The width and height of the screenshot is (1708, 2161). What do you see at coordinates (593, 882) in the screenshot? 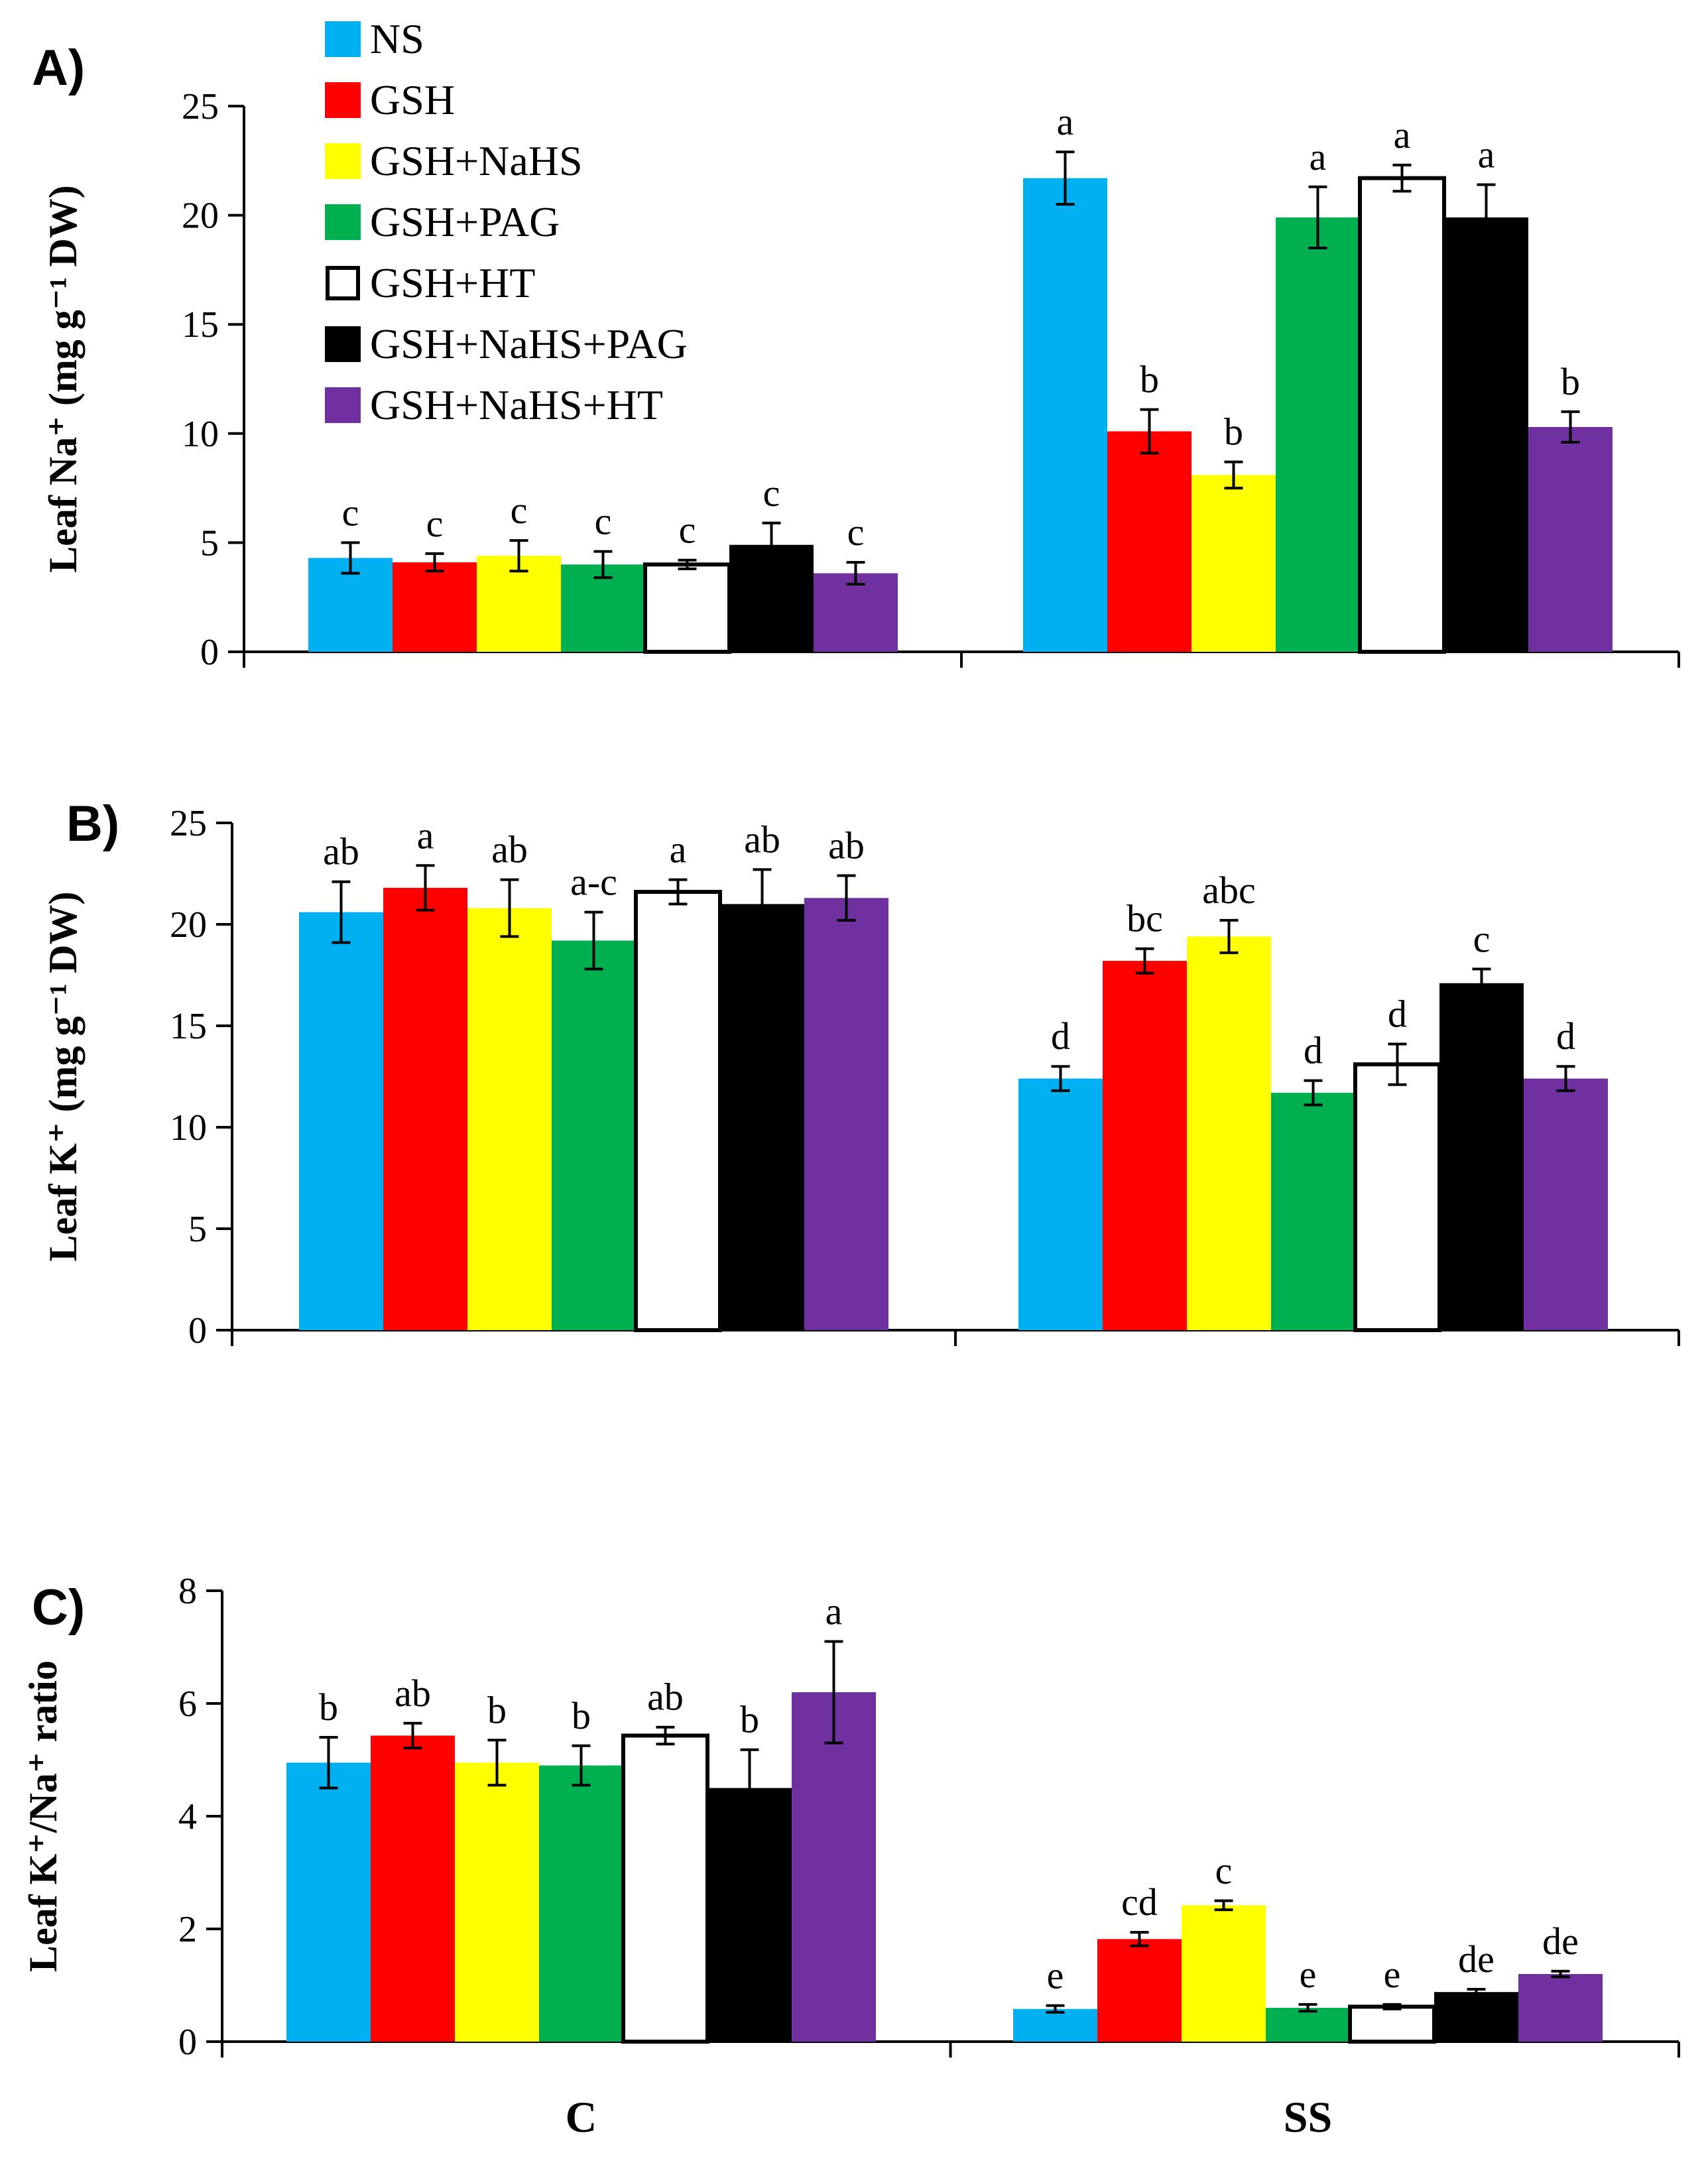
I see `significance-label: a-c` at bounding box center [593, 882].